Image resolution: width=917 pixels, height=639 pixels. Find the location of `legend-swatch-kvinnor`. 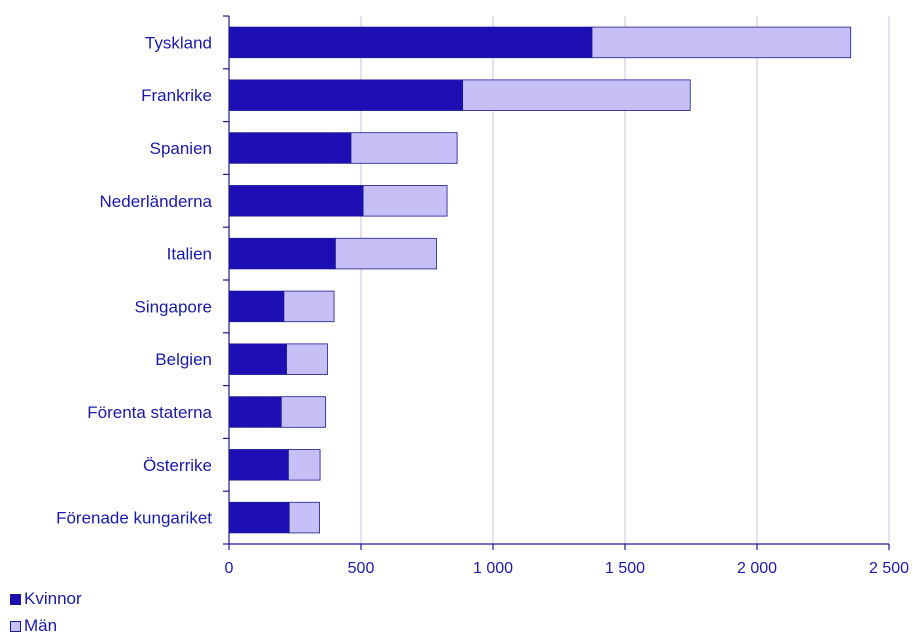

legend-swatch-kvinnor is located at coordinates (15, 599).